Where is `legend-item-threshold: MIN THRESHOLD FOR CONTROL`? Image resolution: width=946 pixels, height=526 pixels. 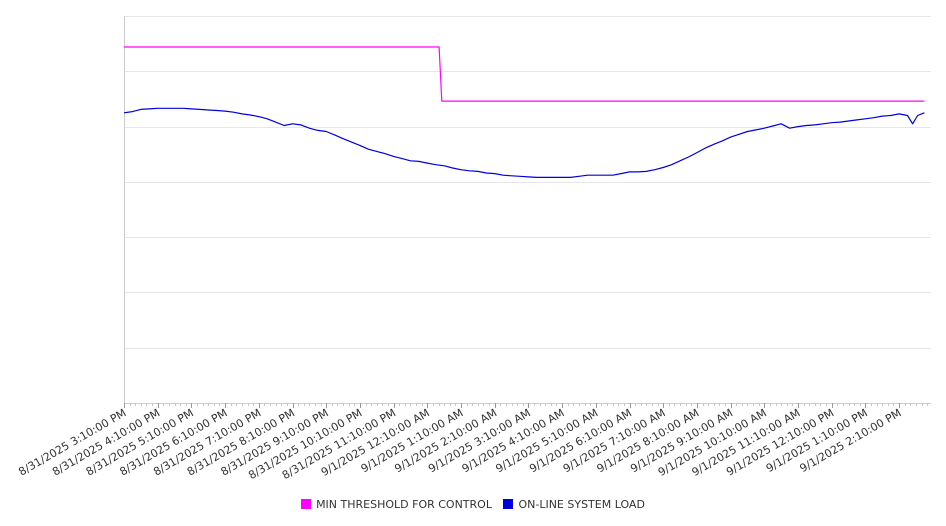
legend-item-threshold: MIN THRESHOLD FOR CONTROL is located at coordinates (396, 504).